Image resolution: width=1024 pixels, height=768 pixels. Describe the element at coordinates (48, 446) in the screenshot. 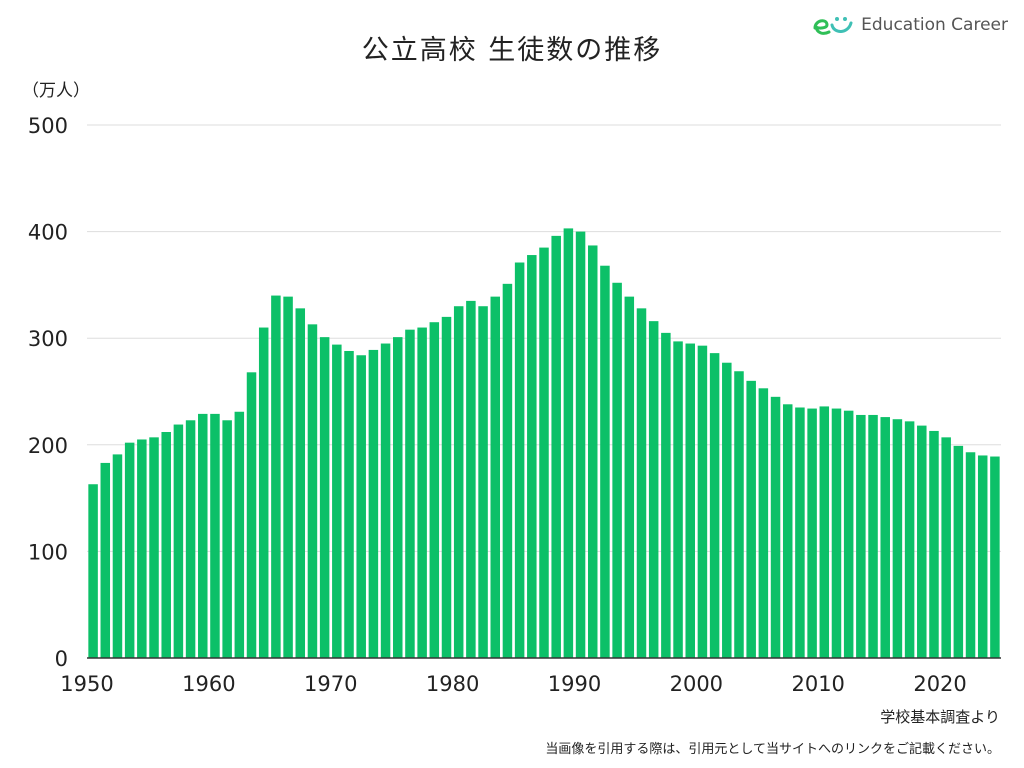

I see `y-tick-label: 200` at that location.